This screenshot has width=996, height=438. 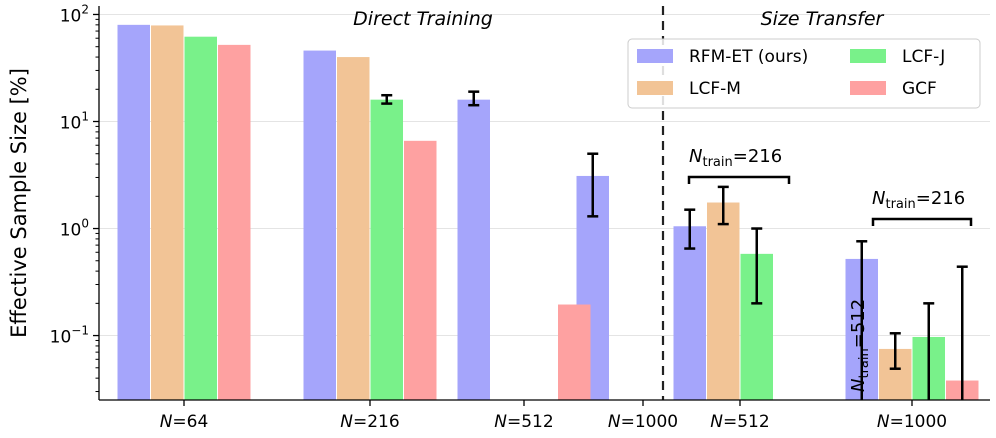 I want to click on x-tick-label: N=216, so click(x=369, y=422).